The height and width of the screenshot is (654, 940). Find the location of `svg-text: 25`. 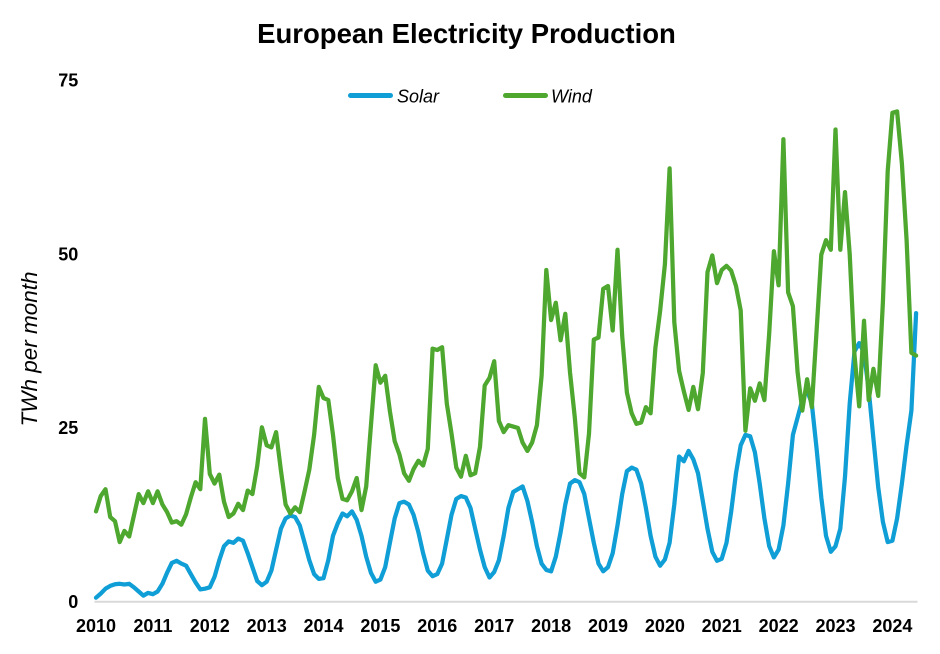

svg-text: 25 is located at coordinates (68, 428).